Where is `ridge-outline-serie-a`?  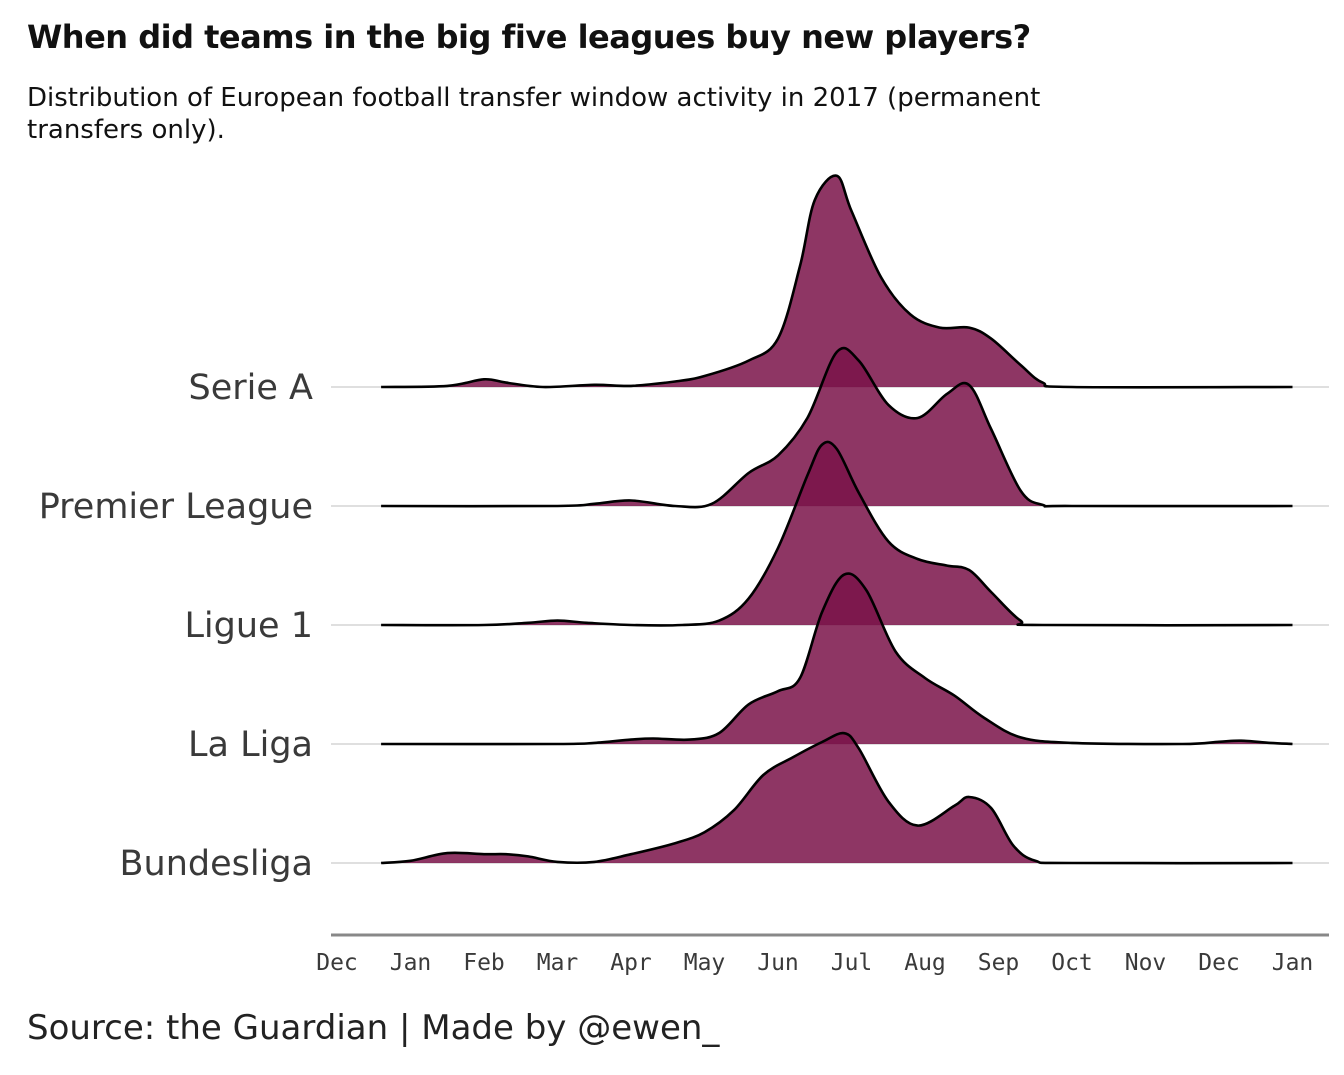 ridge-outline-serie-a is located at coordinates (837, 281).